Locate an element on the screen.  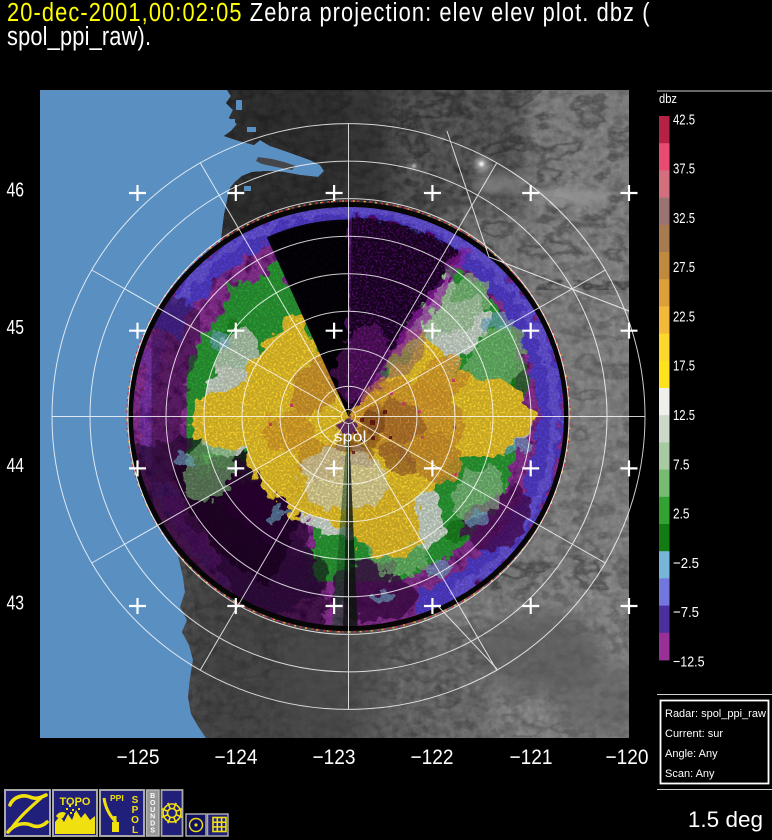
svg-text: −2.5 is located at coordinates (686, 563).